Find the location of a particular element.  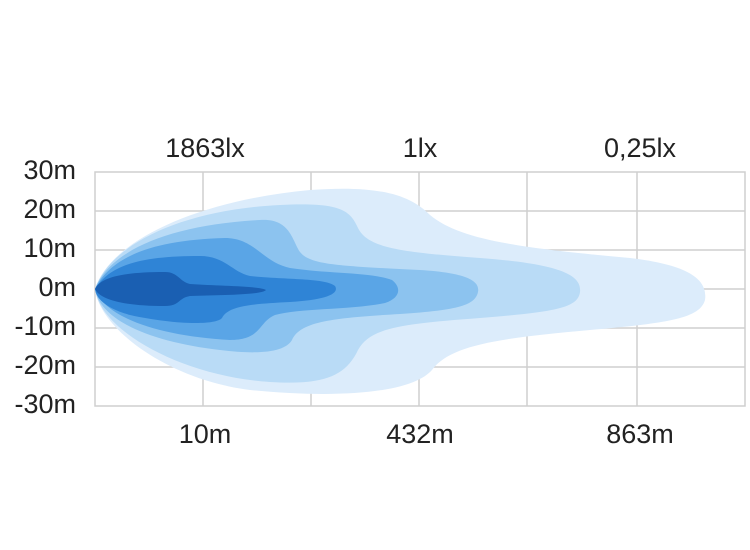

y-axis-label: 10m is located at coordinates (49, 248).